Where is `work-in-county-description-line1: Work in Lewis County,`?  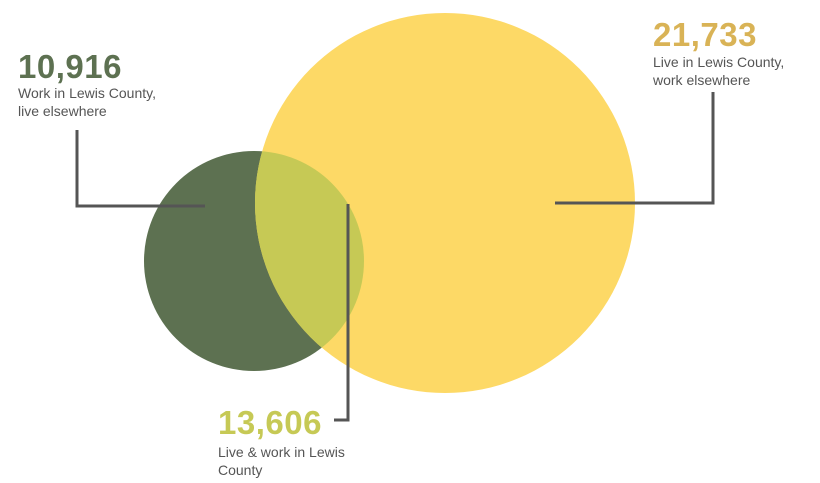 work-in-county-description-line1: Work in Lewis County, is located at coordinates (87, 93).